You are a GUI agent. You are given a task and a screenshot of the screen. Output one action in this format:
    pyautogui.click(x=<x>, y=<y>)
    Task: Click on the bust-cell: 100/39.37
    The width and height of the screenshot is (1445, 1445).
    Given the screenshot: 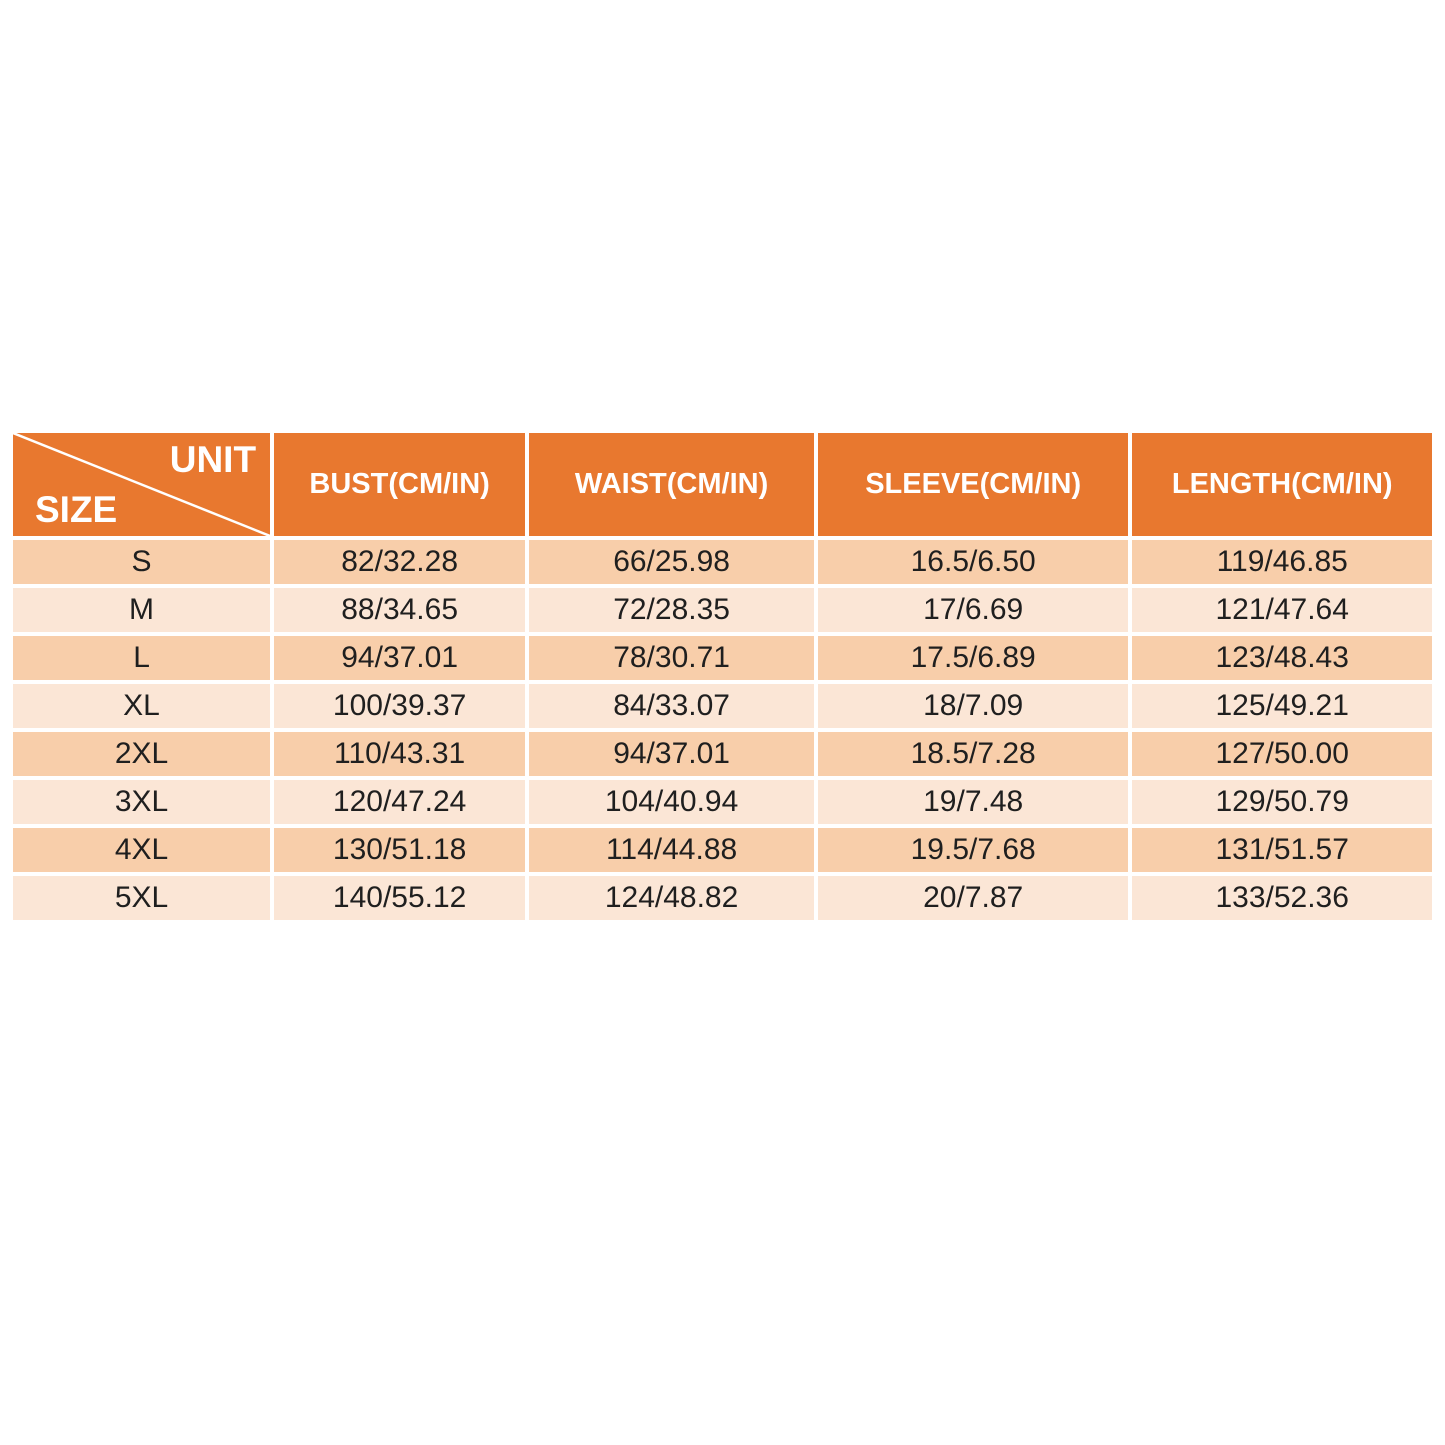 What is the action you would take?
    pyautogui.click(x=400, y=706)
    